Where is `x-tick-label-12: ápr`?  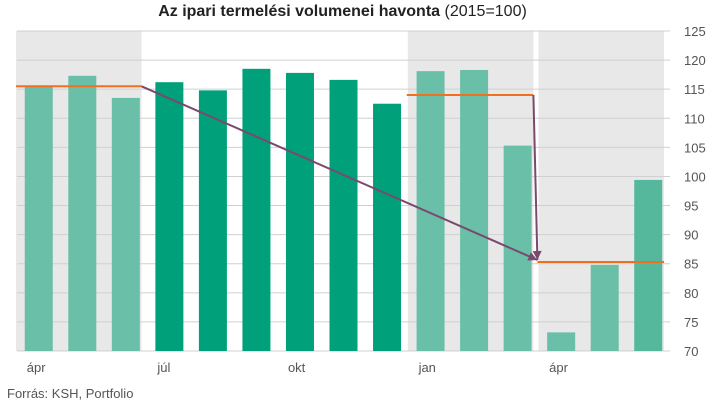
x-tick-label-12: ápr is located at coordinates (558, 367).